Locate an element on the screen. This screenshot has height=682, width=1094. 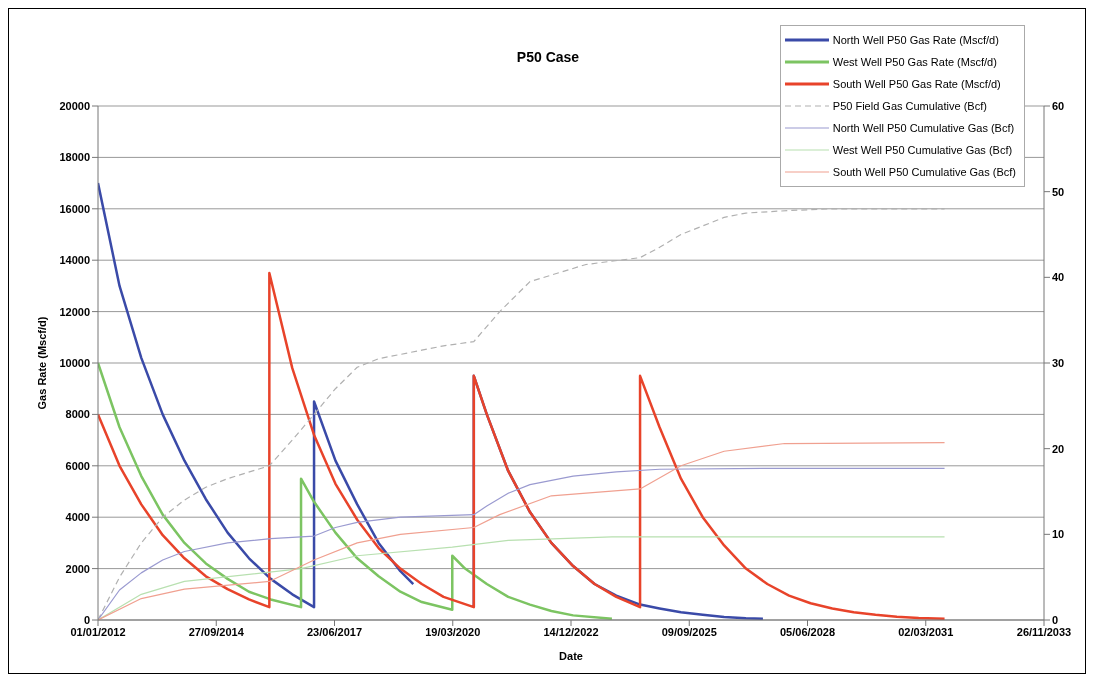
x-tick-label: 26/11/2033 is located at coordinates (1044, 631).